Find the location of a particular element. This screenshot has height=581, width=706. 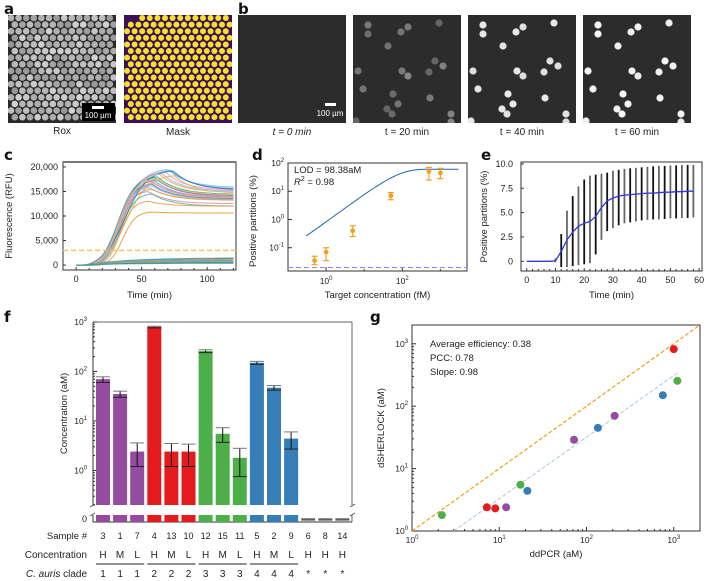

panel-label-c: c is located at coordinates (8, 155).